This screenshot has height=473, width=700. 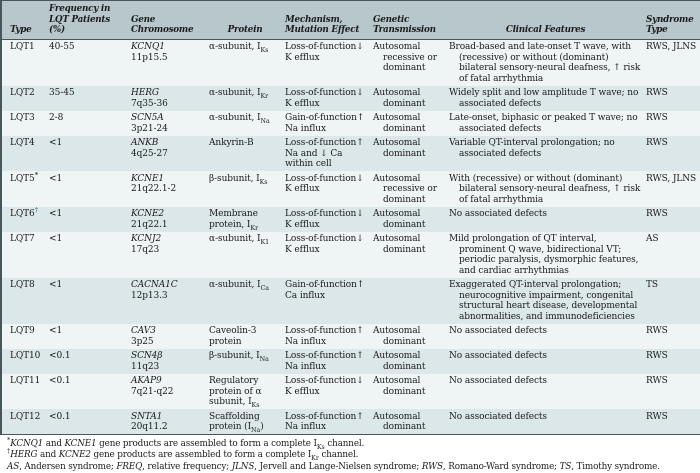 What do you see at coordinates (24, 392) in the screenshot?
I see `cell-type: LQT11` at bounding box center [24, 392].